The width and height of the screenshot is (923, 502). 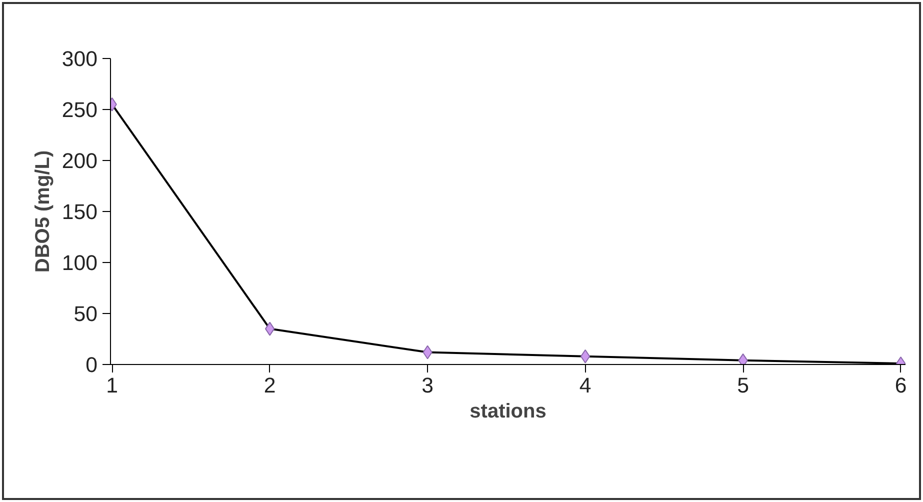 What do you see at coordinates (112, 386) in the screenshot?
I see `x-tick-label: 1` at bounding box center [112, 386].